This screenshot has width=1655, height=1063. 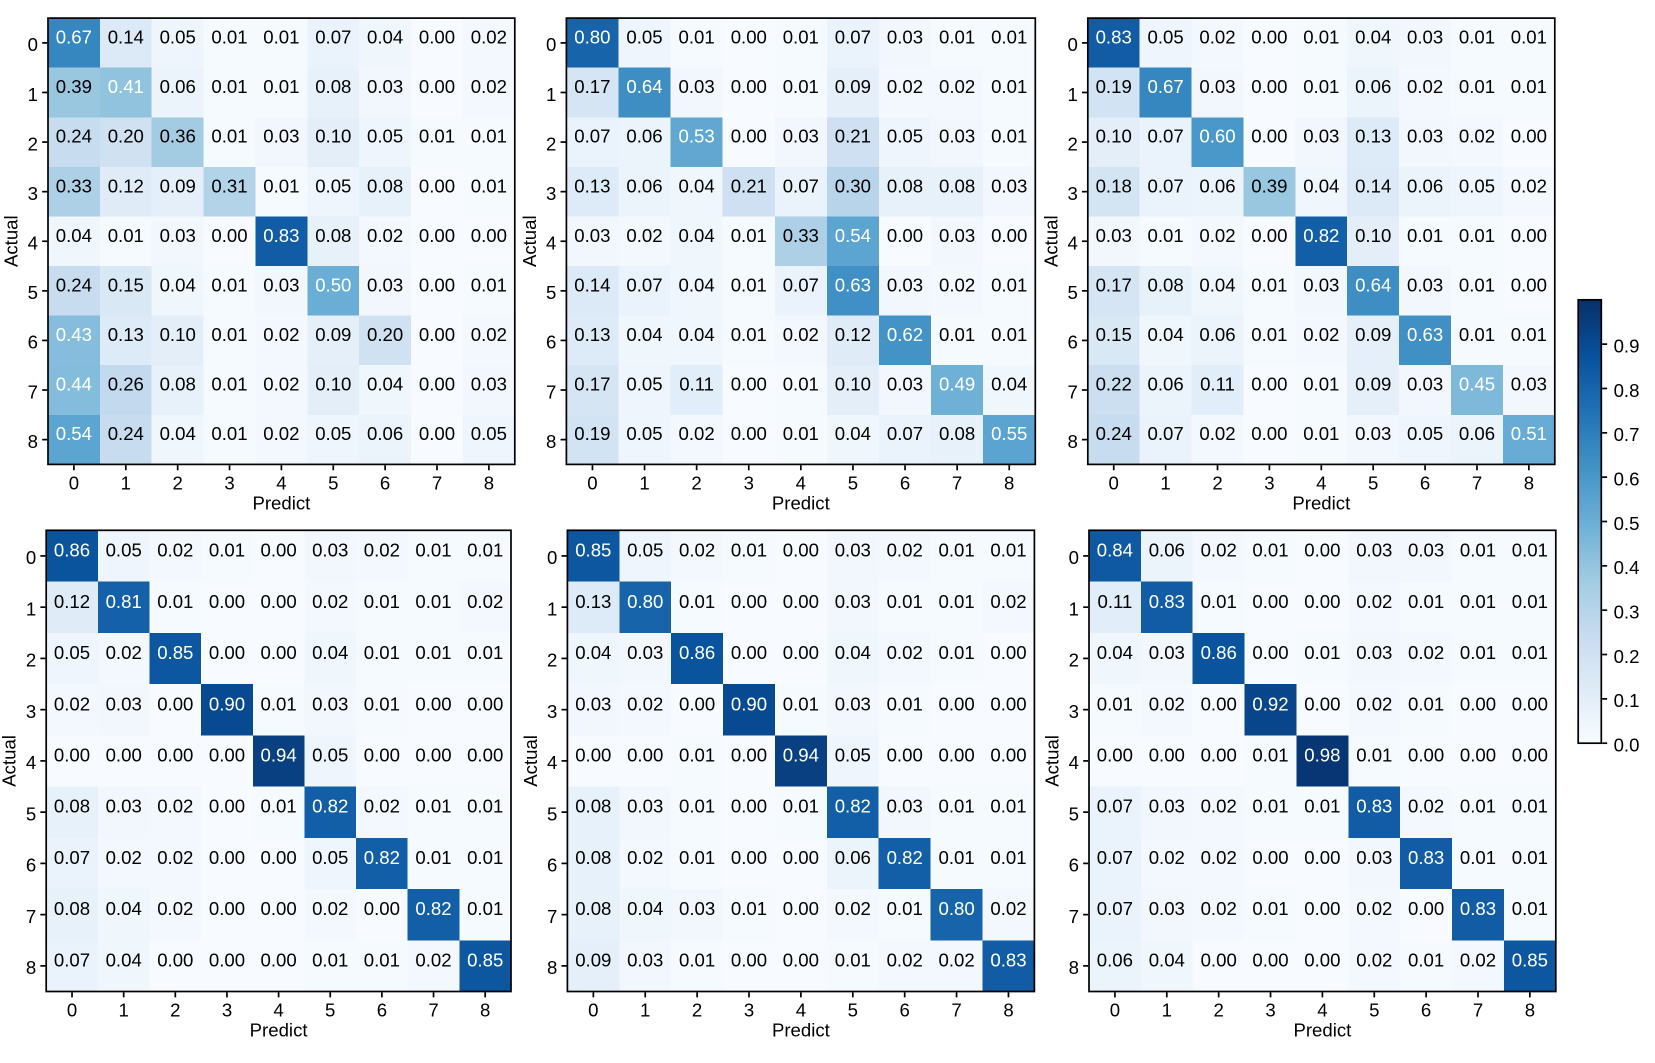 What do you see at coordinates (696, 136) in the screenshot?
I see `svg-text: 0.53` at bounding box center [696, 136].